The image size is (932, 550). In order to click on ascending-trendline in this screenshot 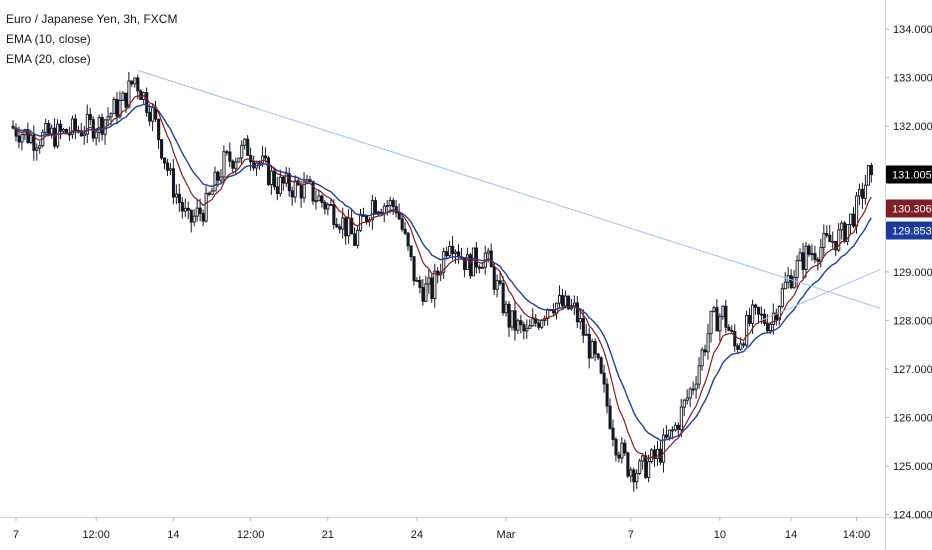, I will do `click(821, 294)`.